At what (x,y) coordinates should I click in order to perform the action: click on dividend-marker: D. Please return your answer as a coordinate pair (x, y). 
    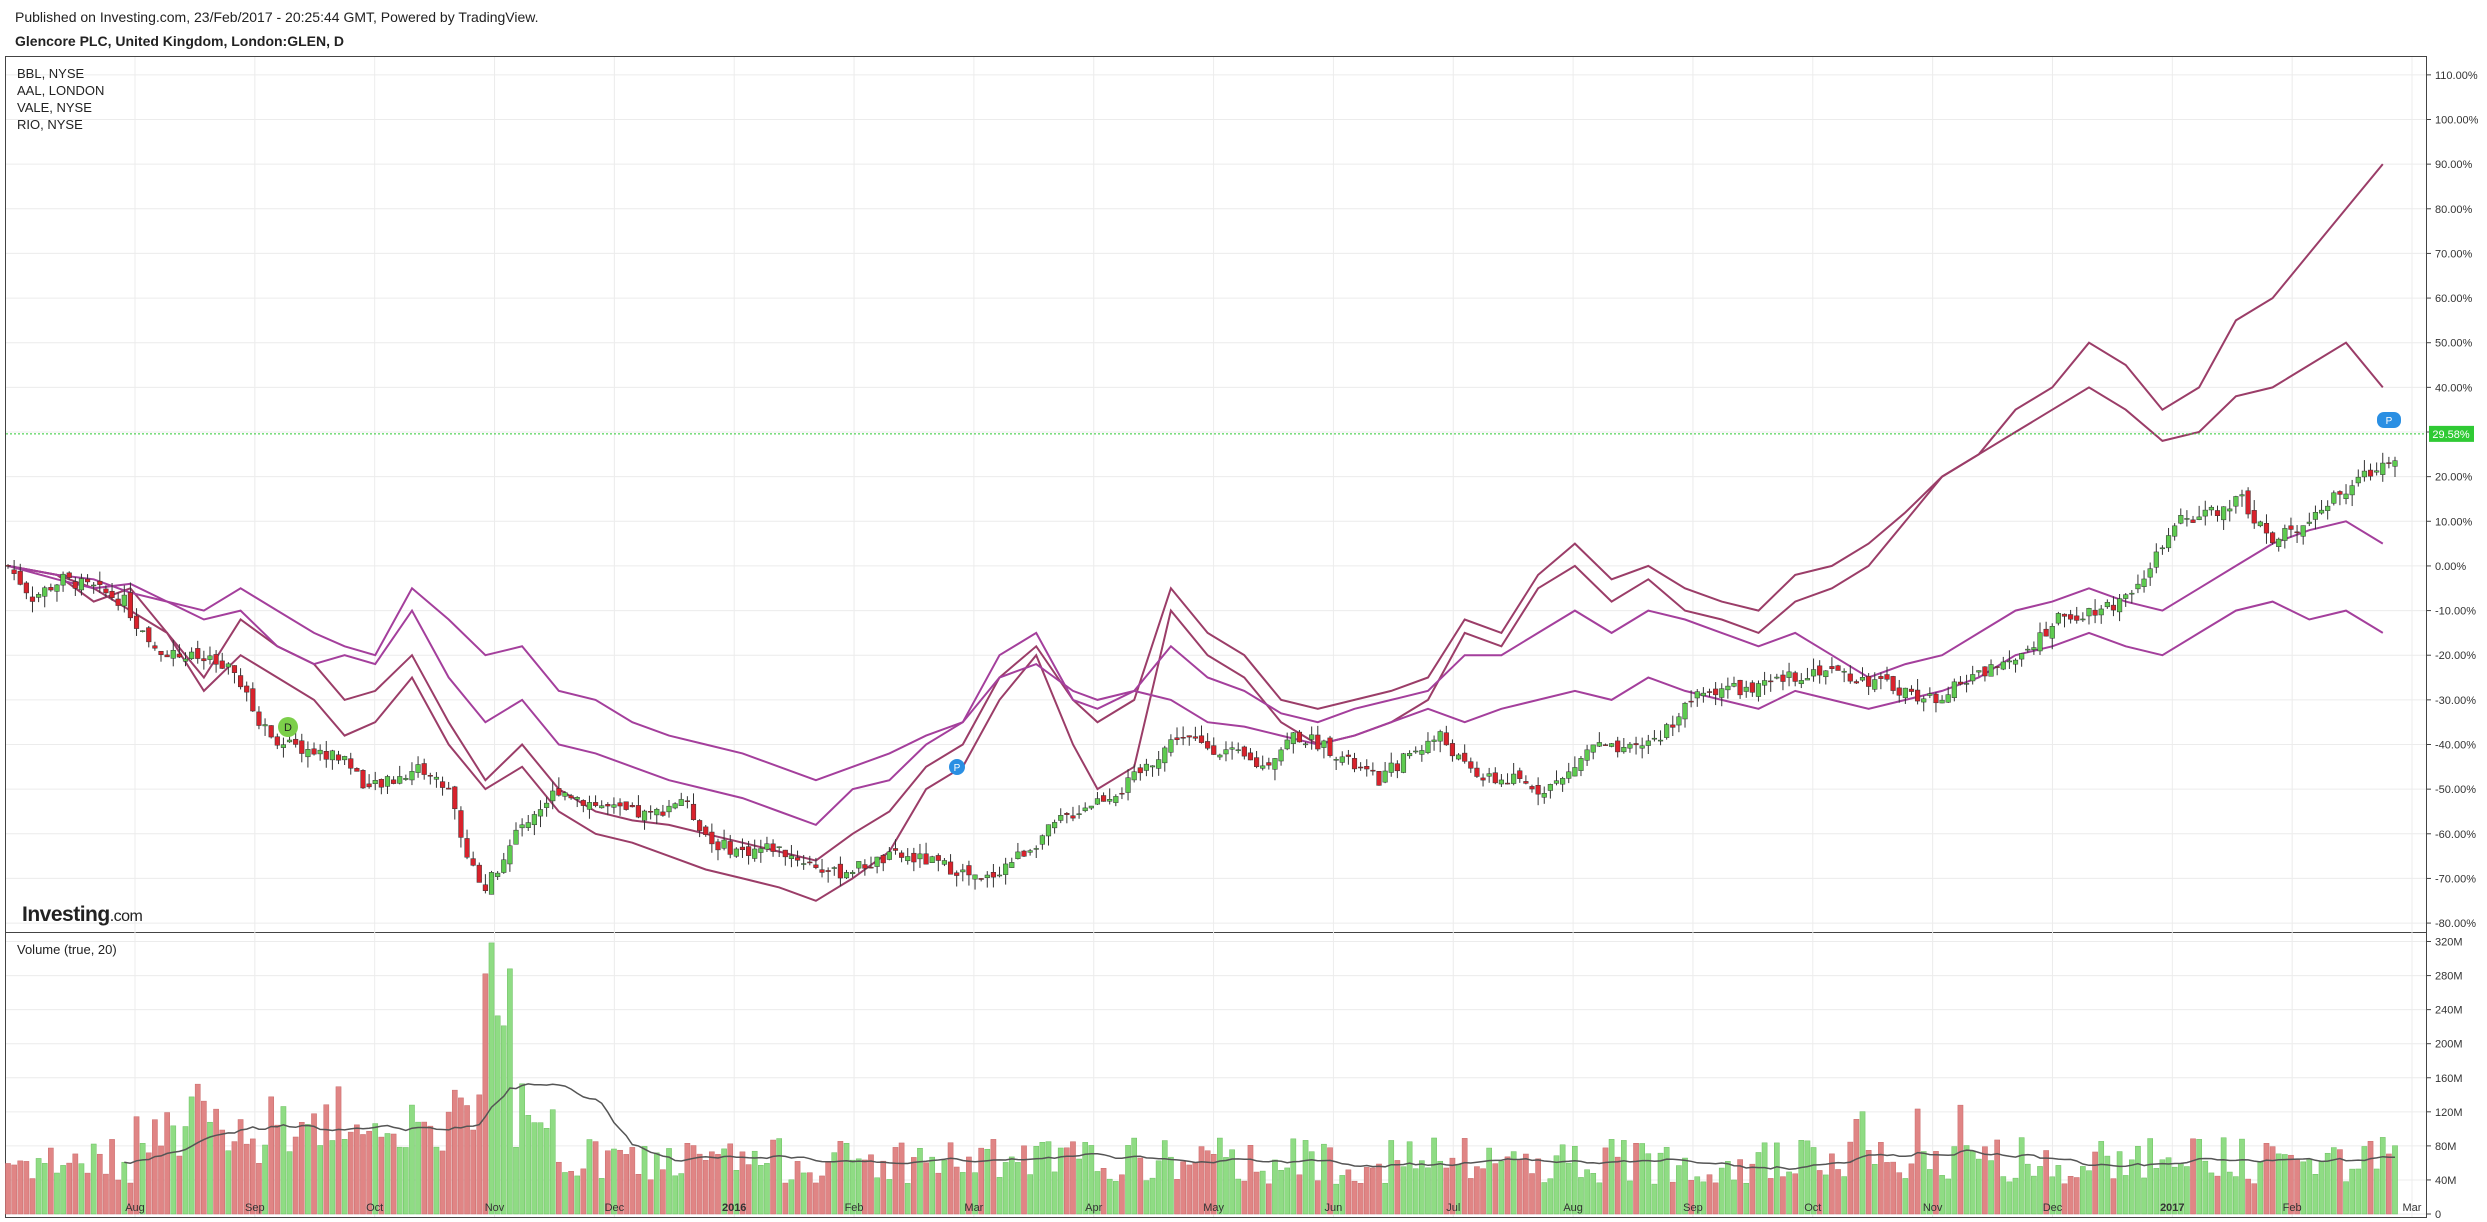
    Looking at the image, I should click on (288, 727).